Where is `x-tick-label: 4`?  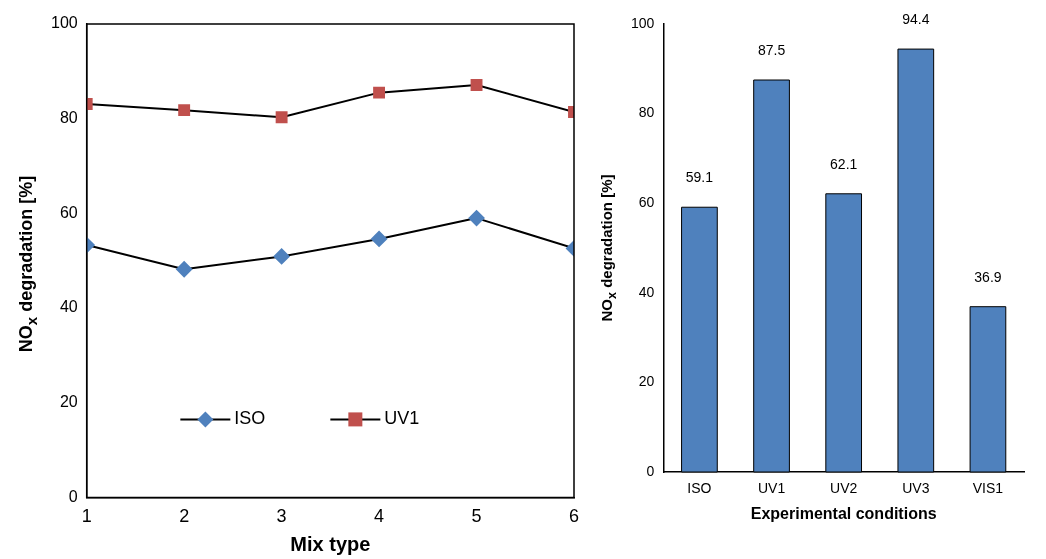 x-tick-label: 4 is located at coordinates (379, 516).